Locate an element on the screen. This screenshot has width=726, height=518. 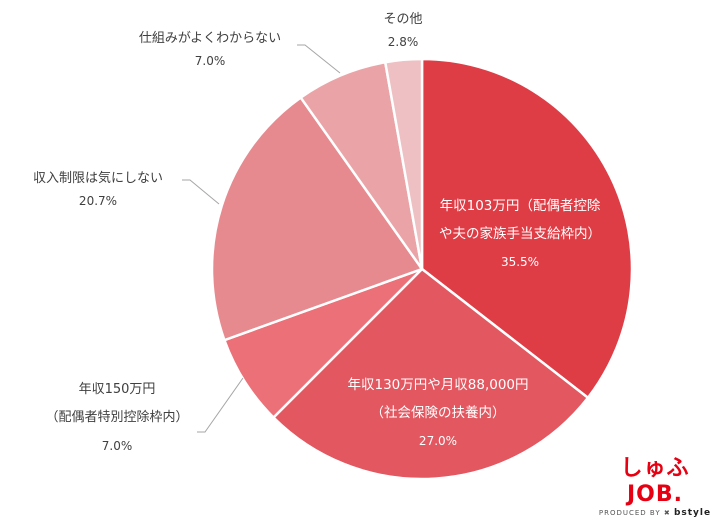
leader-line-unknown is located at coordinates (319, 59).